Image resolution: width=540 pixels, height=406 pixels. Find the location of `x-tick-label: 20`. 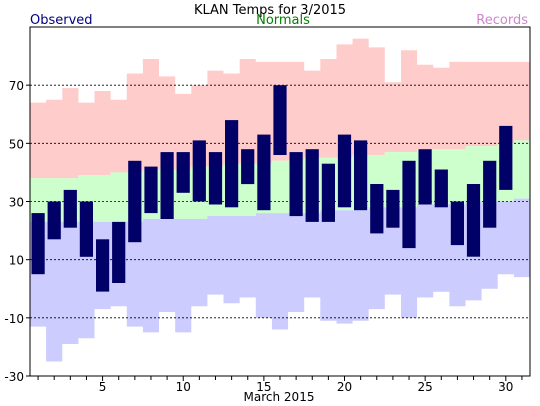

x-tick-label: 20 is located at coordinates (344, 387).